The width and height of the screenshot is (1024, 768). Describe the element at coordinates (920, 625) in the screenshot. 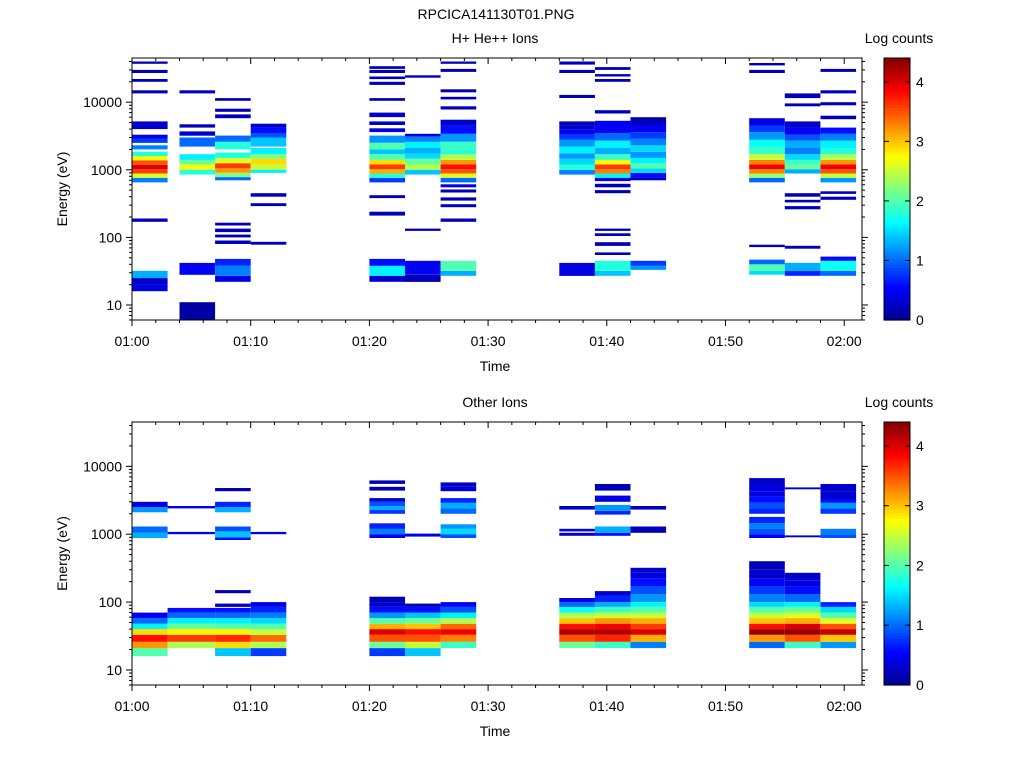

I see `colorbar-tick-label: 1` at that location.